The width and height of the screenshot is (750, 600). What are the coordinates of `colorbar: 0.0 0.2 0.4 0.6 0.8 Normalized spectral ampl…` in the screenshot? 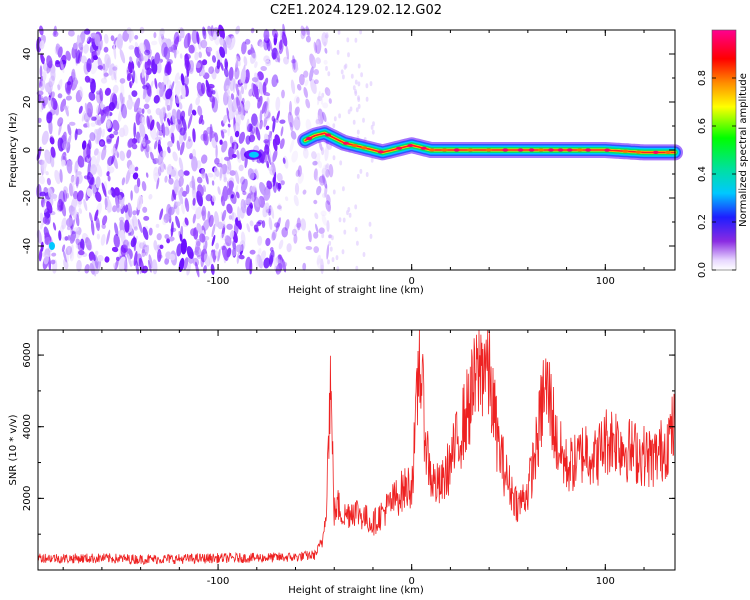 It's located at (723, 153).